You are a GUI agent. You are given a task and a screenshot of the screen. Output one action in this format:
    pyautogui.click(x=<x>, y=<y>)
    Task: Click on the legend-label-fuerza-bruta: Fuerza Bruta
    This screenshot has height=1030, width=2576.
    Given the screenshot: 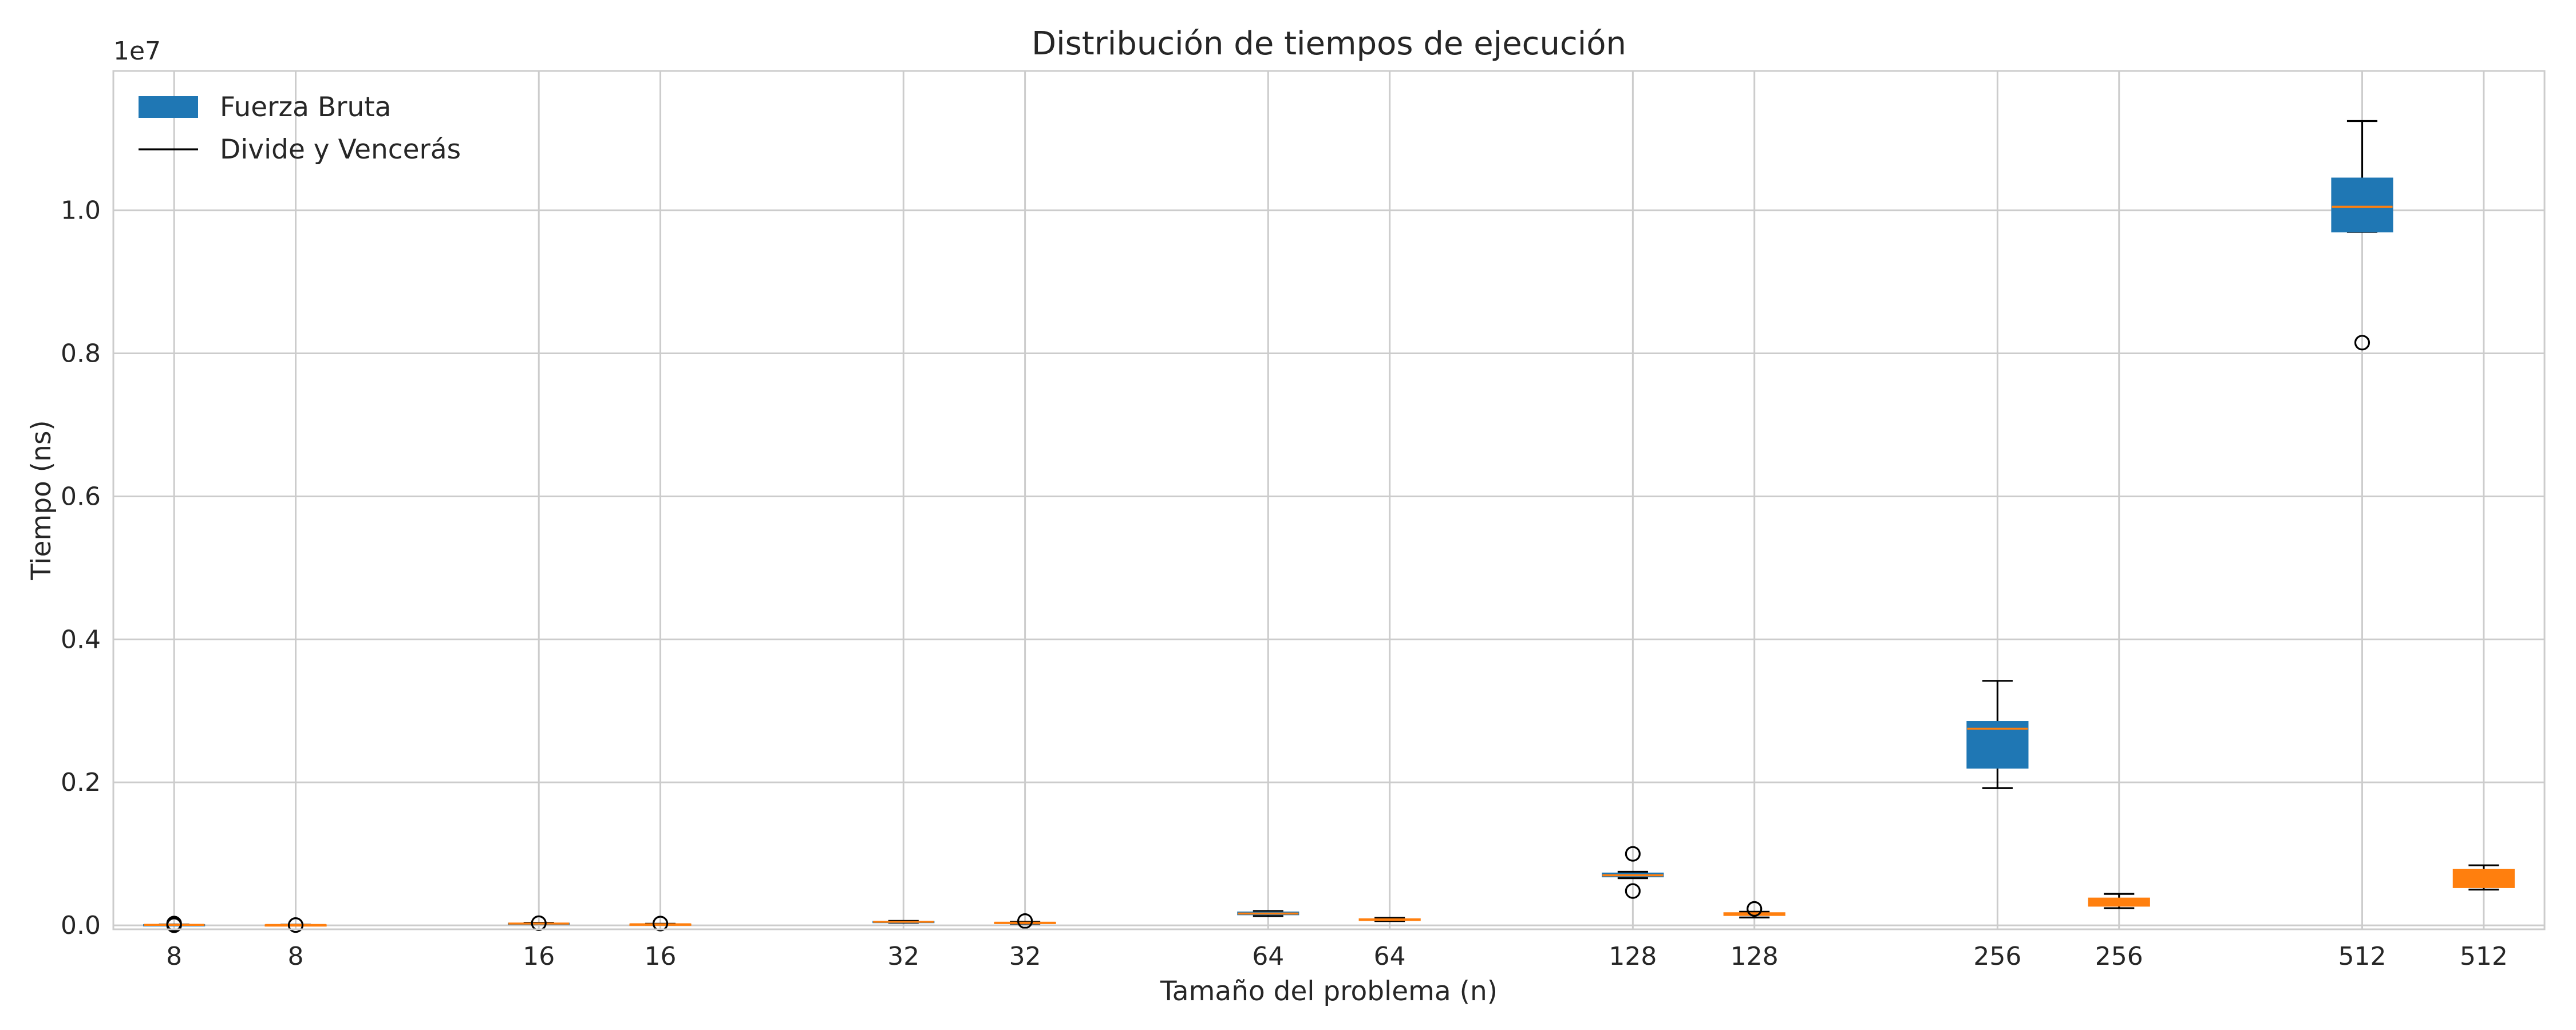 What is the action you would take?
    pyautogui.click(x=306, y=107)
    